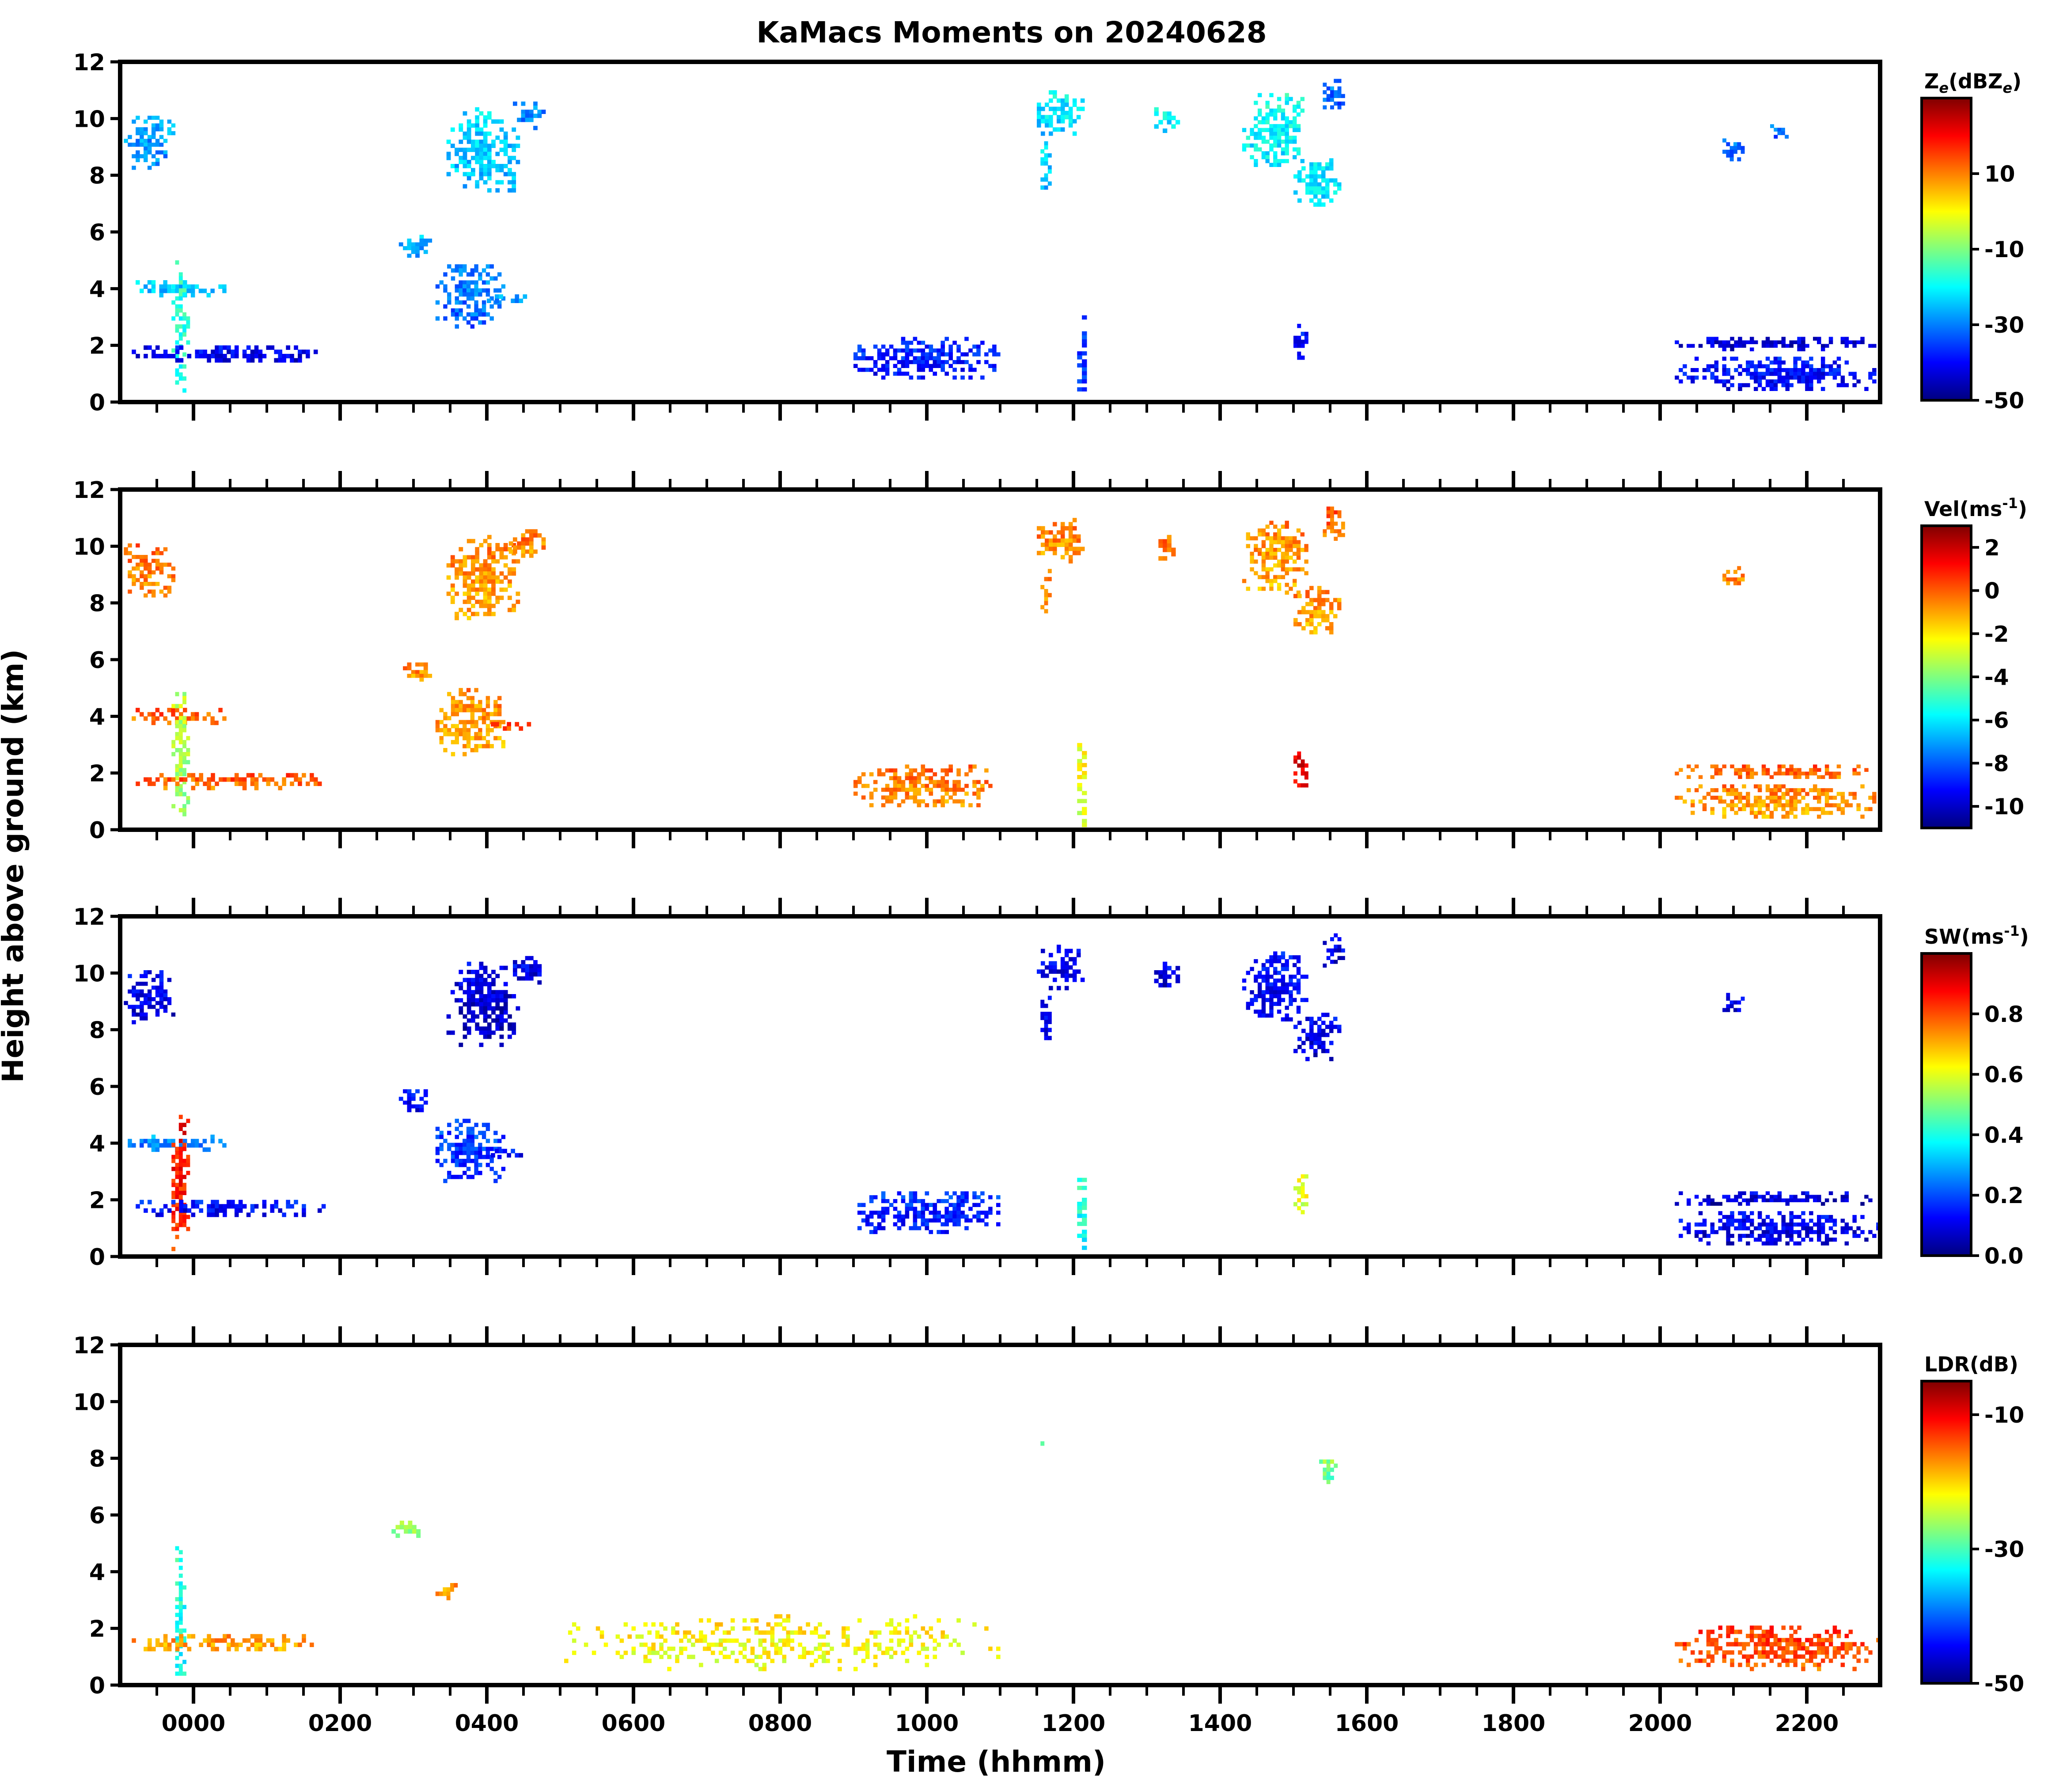 The image size is (2063, 1792). I want to click on y-tick-label: 12, so click(89, 917).